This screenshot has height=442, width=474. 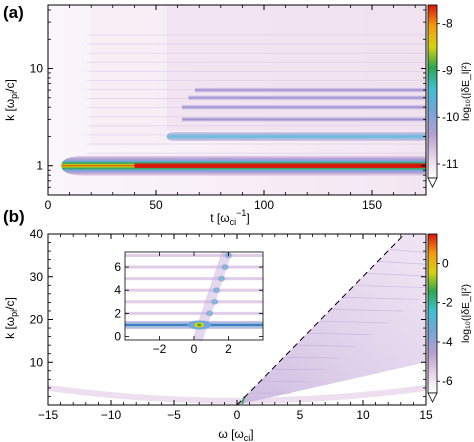 I want to click on inset-x-tick-label: 0, so click(x=194, y=349).